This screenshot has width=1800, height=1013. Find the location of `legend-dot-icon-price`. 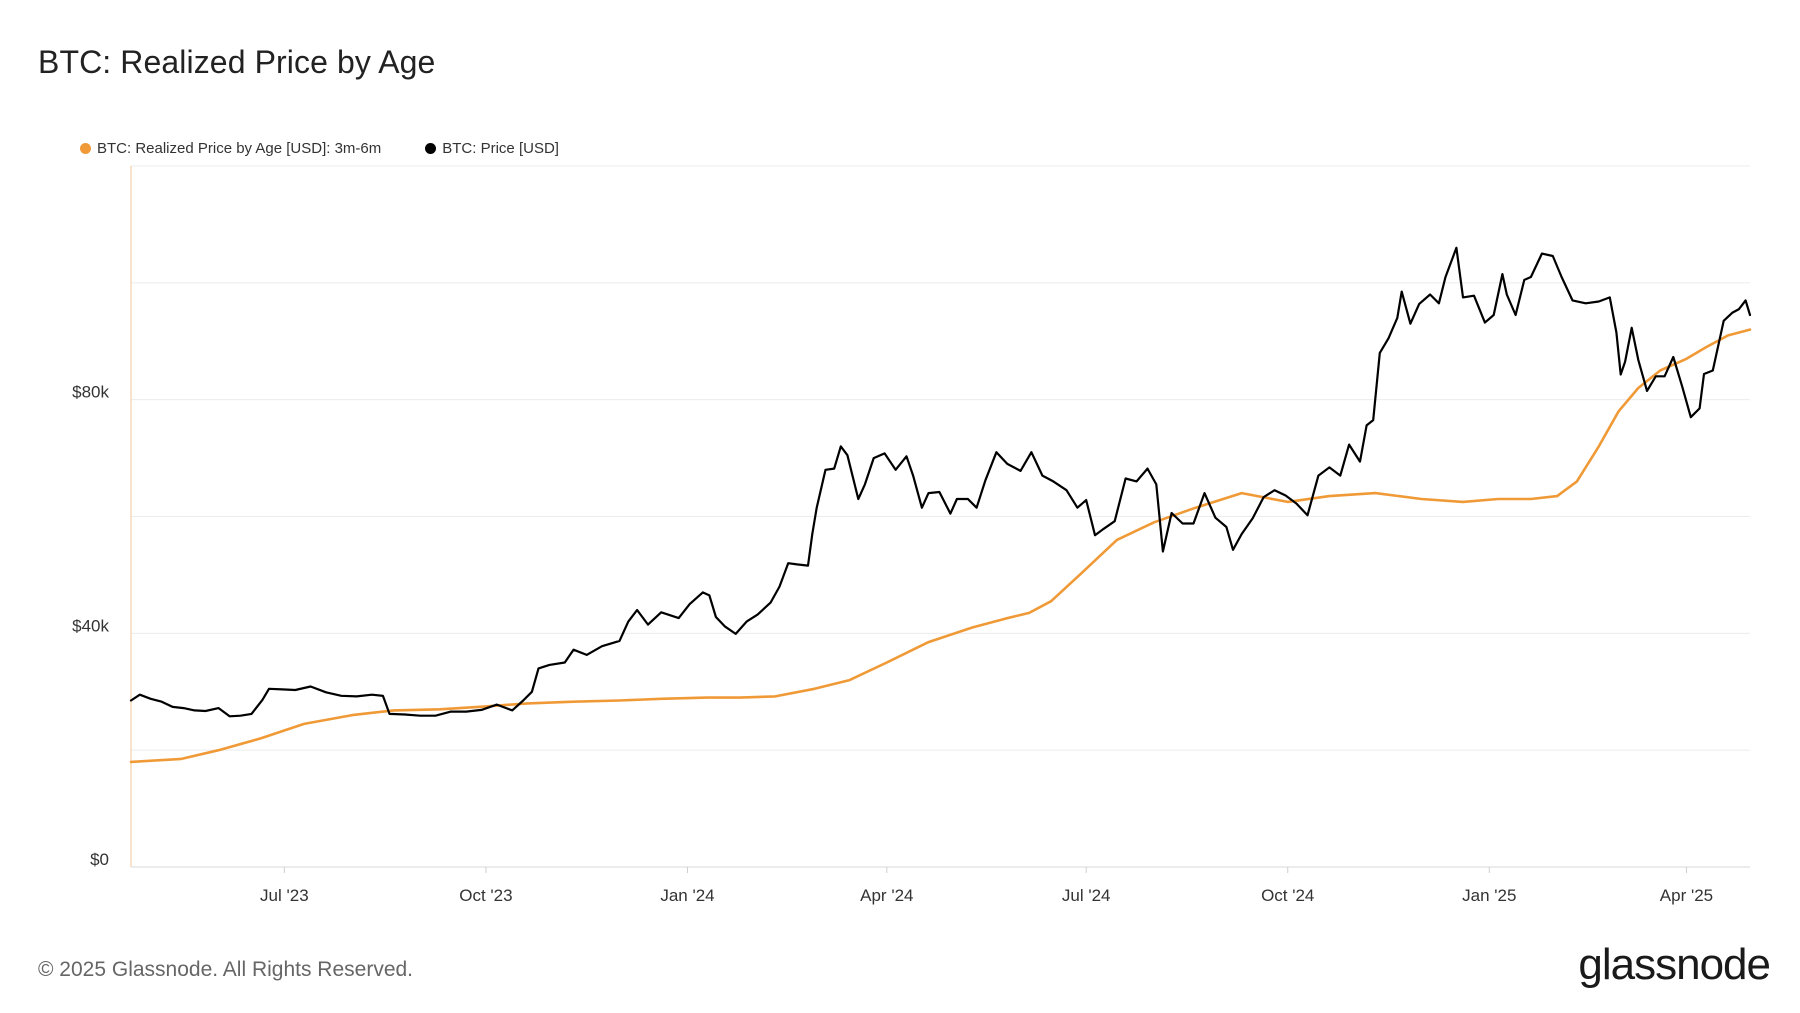

legend-dot-icon-price is located at coordinates (431, 148).